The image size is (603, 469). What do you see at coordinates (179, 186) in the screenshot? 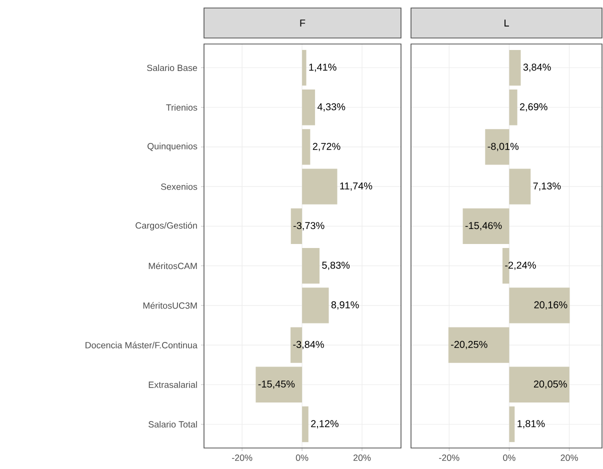
I see `y-tick-label: Sexenios` at bounding box center [179, 186].